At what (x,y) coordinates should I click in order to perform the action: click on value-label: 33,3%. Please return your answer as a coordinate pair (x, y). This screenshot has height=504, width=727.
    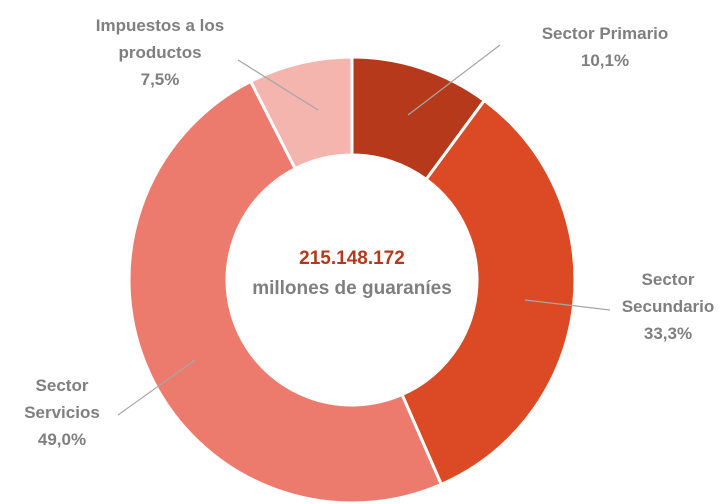
    Looking at the image, I should click on (668, 333).